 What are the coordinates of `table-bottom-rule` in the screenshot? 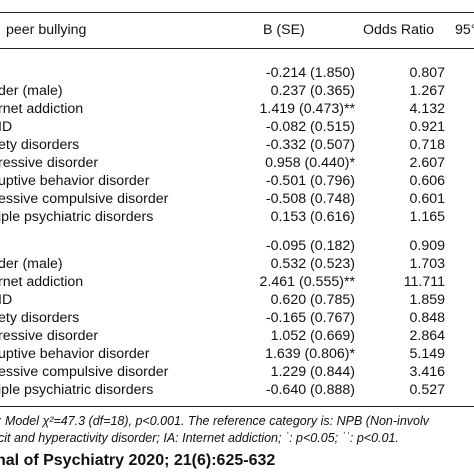 It's located at (237, 406).